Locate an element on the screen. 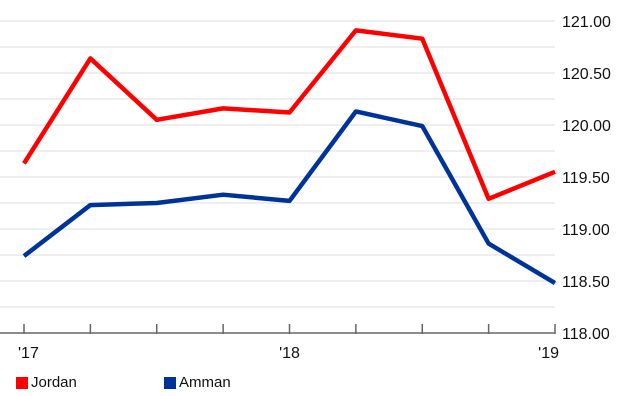 The height and width of the screenshot is (396, 630). y-tick-label: 121.00 is located at coordinates (586, 22).